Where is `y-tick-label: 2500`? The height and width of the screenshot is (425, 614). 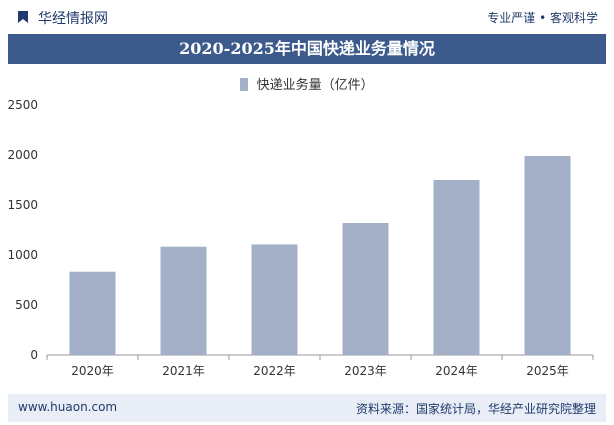 y-tick-label: 2500 is located at coordinates (22, 105).